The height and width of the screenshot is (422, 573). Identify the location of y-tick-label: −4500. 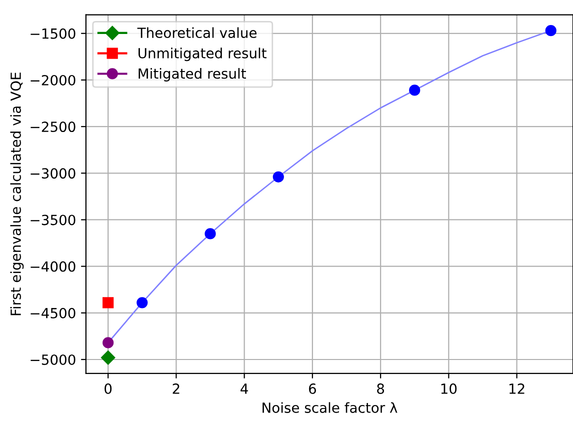
(53, 313).